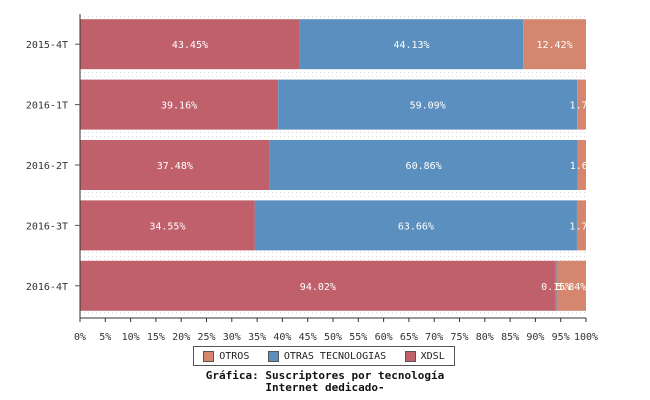  Describe the element at coordinates (206, 337) in the screenshot. I see `x-tick-label-5: 25%` at that location.